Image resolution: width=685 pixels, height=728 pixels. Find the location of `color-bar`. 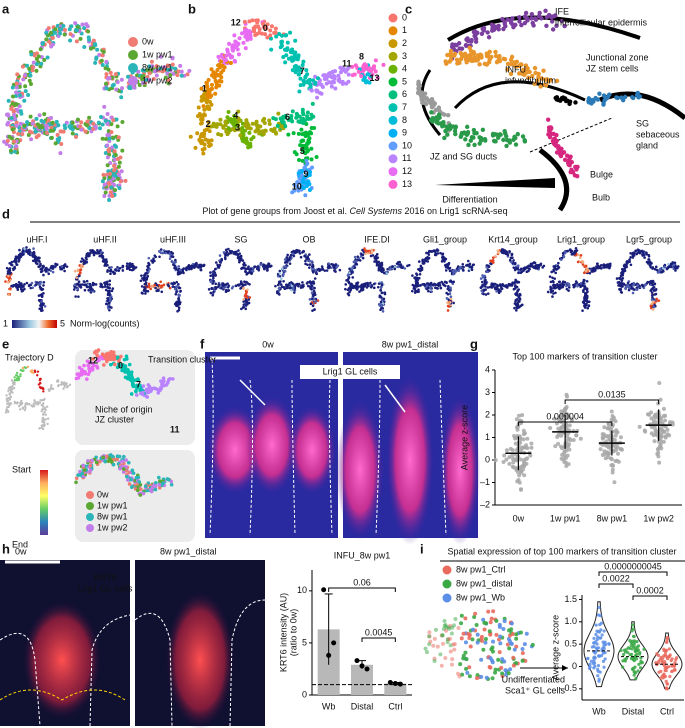

color-bar is located at coordinates (44, 502).